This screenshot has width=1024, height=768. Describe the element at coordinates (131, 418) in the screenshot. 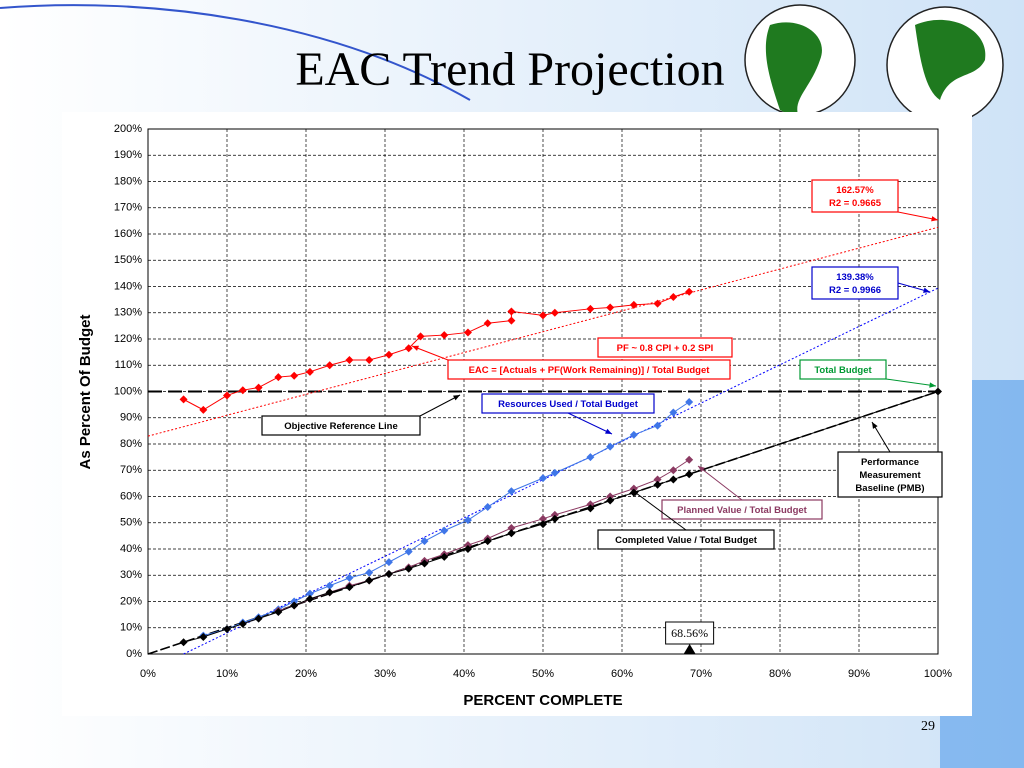

I see `y-tick-label: 90%` at that location.